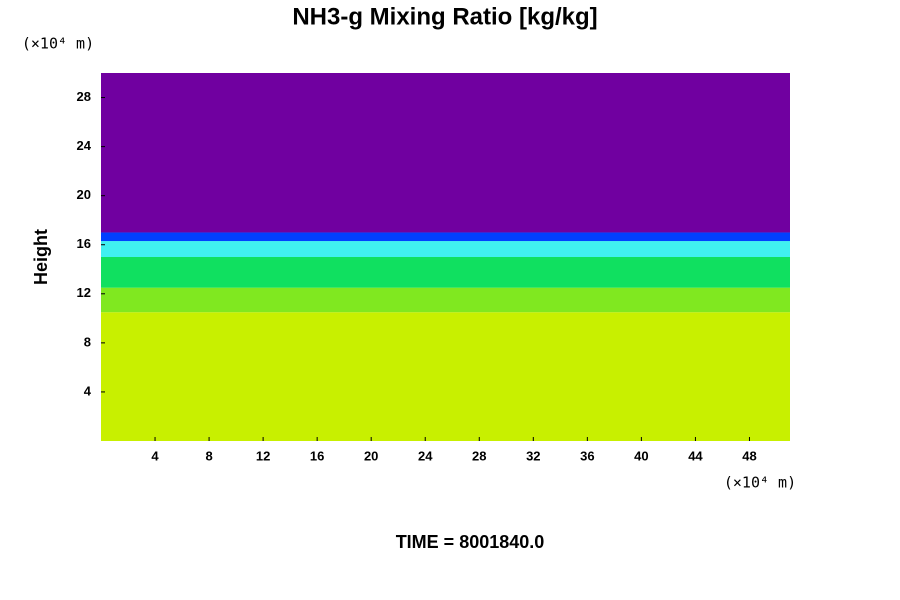 This screenshot has height=600, width=900. What do you see at coordinates (425, 455) in the screenshot?
I see `x-tick-label: 24` at bounding box center [425, 455].